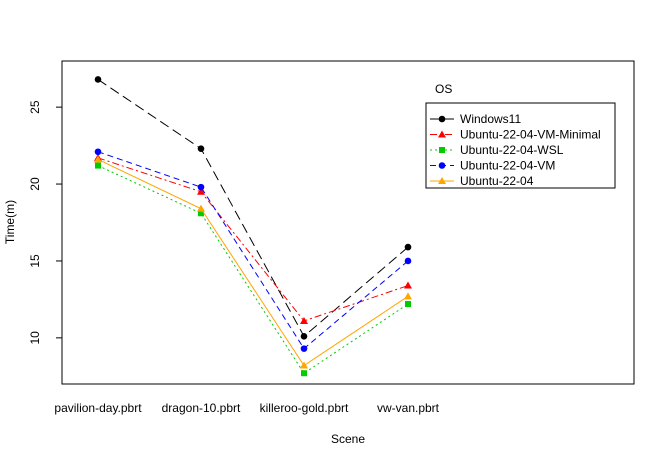  What do you see at coordinates (35, 338) in the screenshot?
I see `y-tick-label: 10` at bounding box center [35, 338].